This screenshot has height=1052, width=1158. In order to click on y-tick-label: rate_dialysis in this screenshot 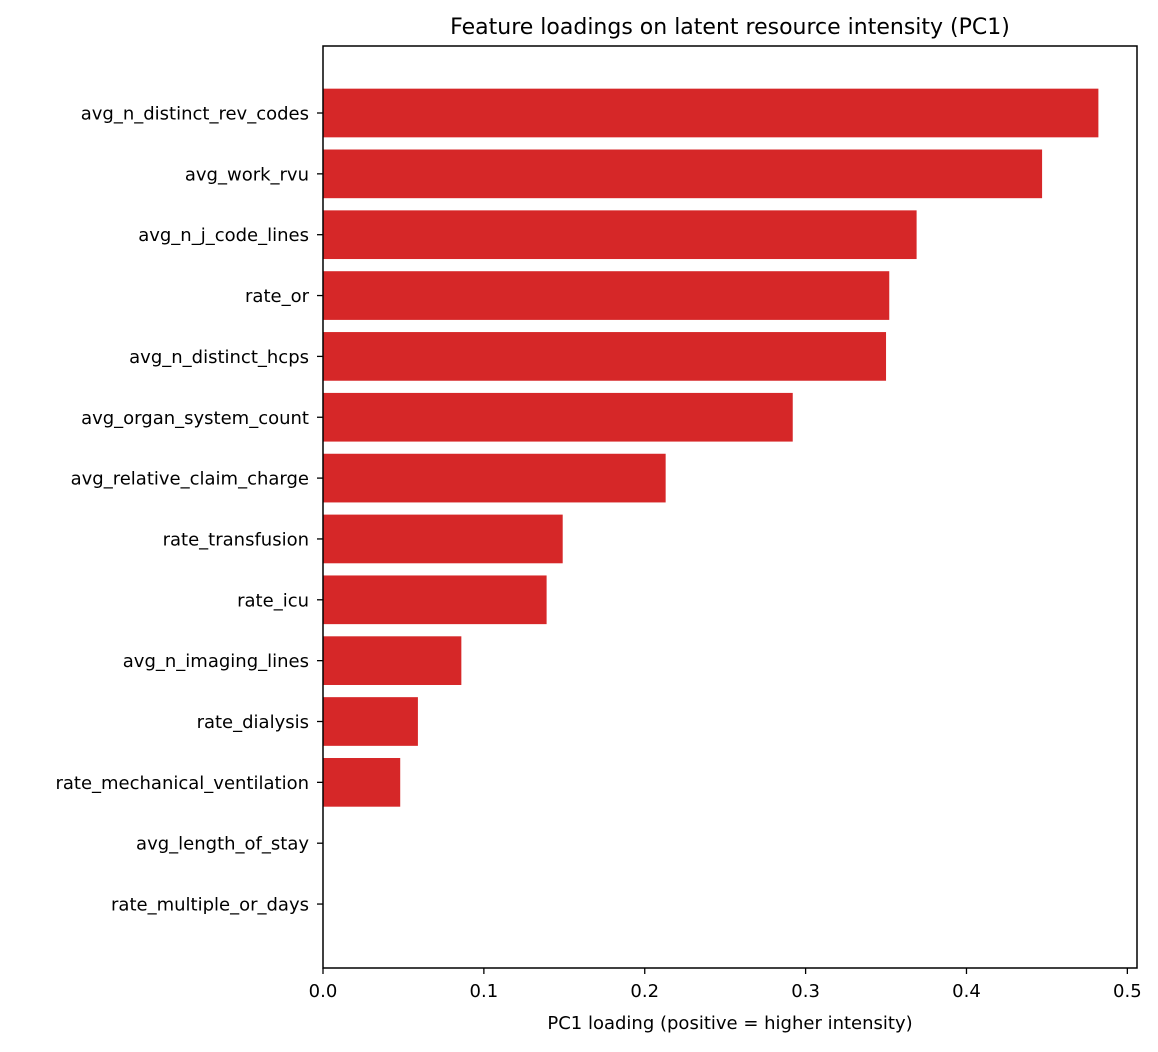, I will do `click(253, 722)`.